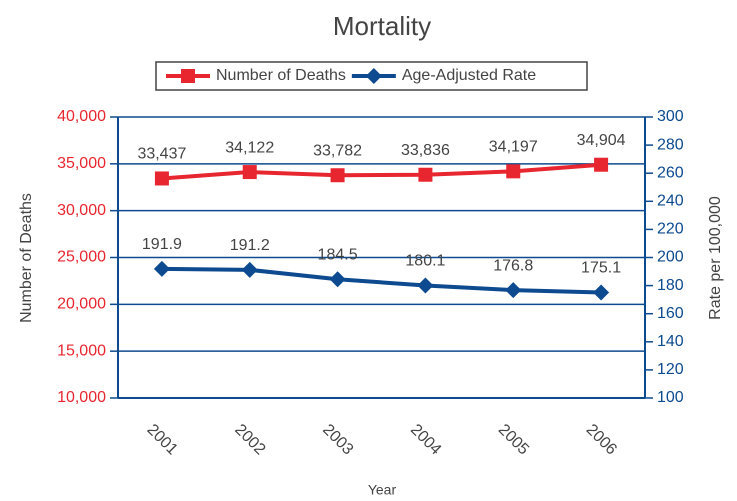 This screenshot has height=501, width=737. What do you see at coordinates (337, 439) in the screenshot?
I see `x-tick-label: 2003` at bounding box center [337, 439].